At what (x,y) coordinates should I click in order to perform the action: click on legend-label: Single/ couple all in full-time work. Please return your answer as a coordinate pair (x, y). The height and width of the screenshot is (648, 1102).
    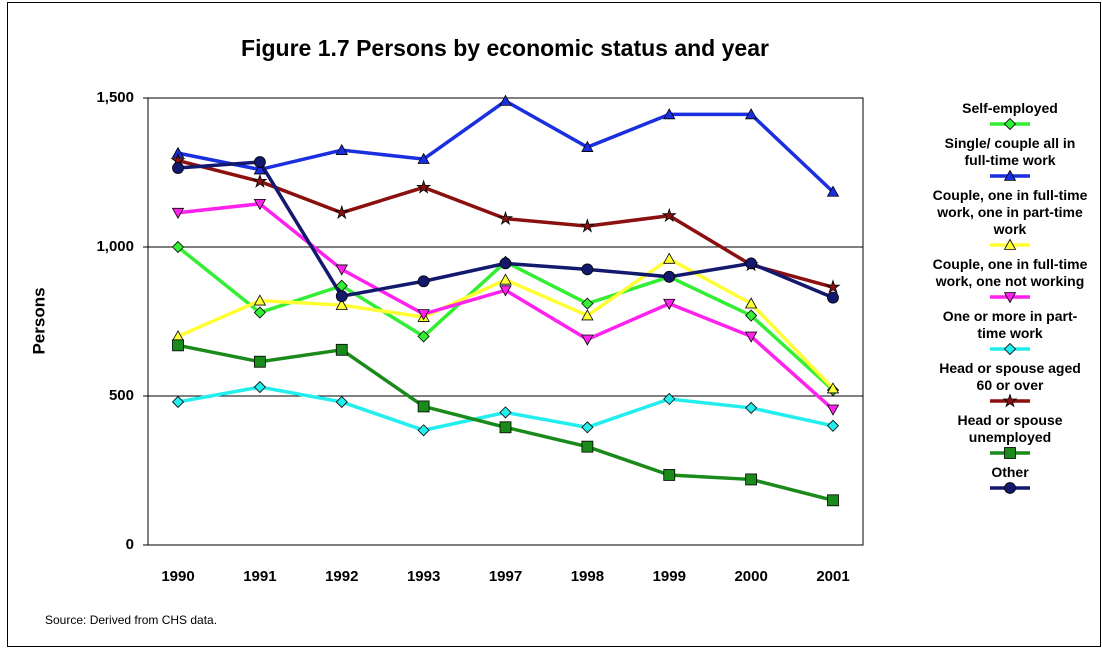
    Looking at the image, I should click on (1010, 151).